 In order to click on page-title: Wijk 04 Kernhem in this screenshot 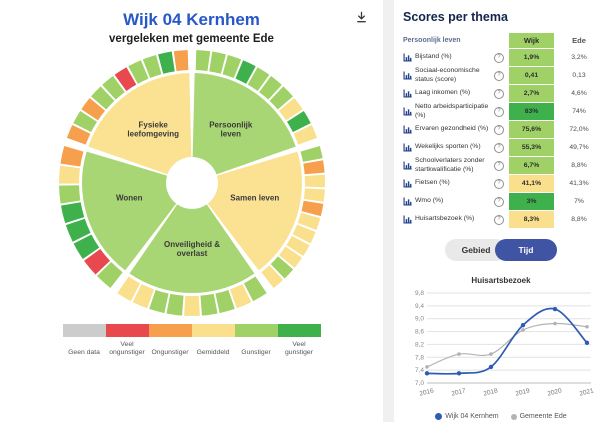, I will do `click(191, 19)`.